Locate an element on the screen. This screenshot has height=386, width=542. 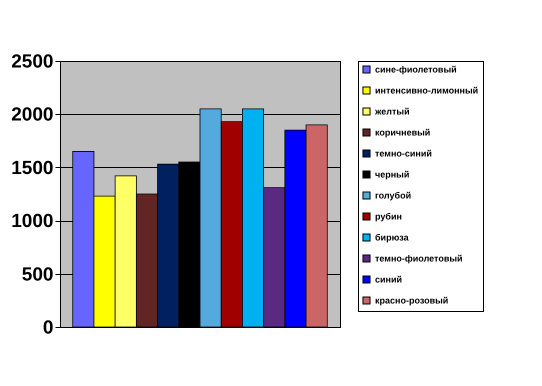
legend-label: голубой is located at coordinates (393, 195).